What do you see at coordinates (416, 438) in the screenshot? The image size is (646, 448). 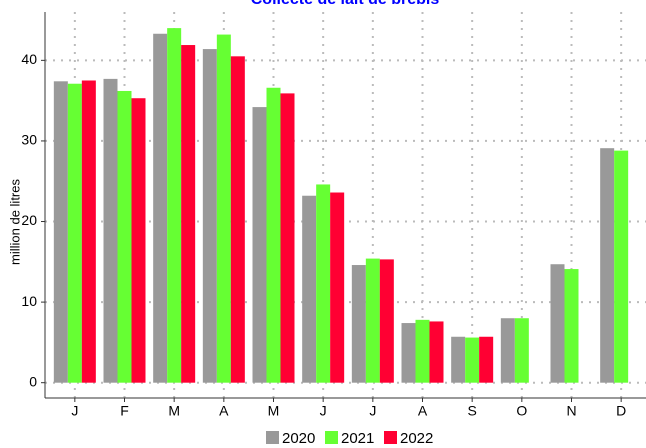 I see `legend-label: 2022` at bounding box center [416, 438].